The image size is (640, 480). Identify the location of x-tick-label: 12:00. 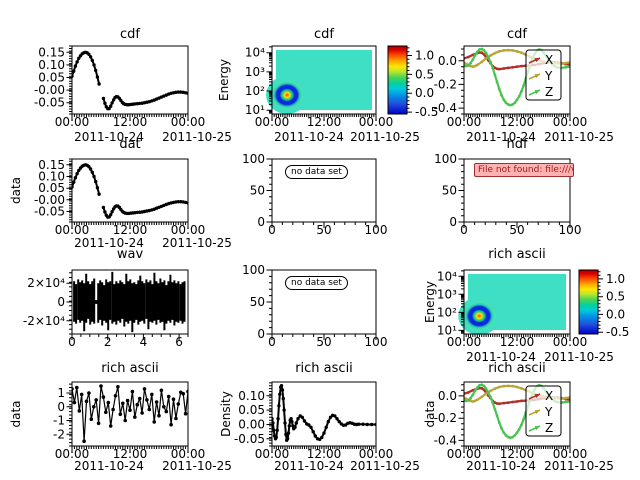
(130, 230).